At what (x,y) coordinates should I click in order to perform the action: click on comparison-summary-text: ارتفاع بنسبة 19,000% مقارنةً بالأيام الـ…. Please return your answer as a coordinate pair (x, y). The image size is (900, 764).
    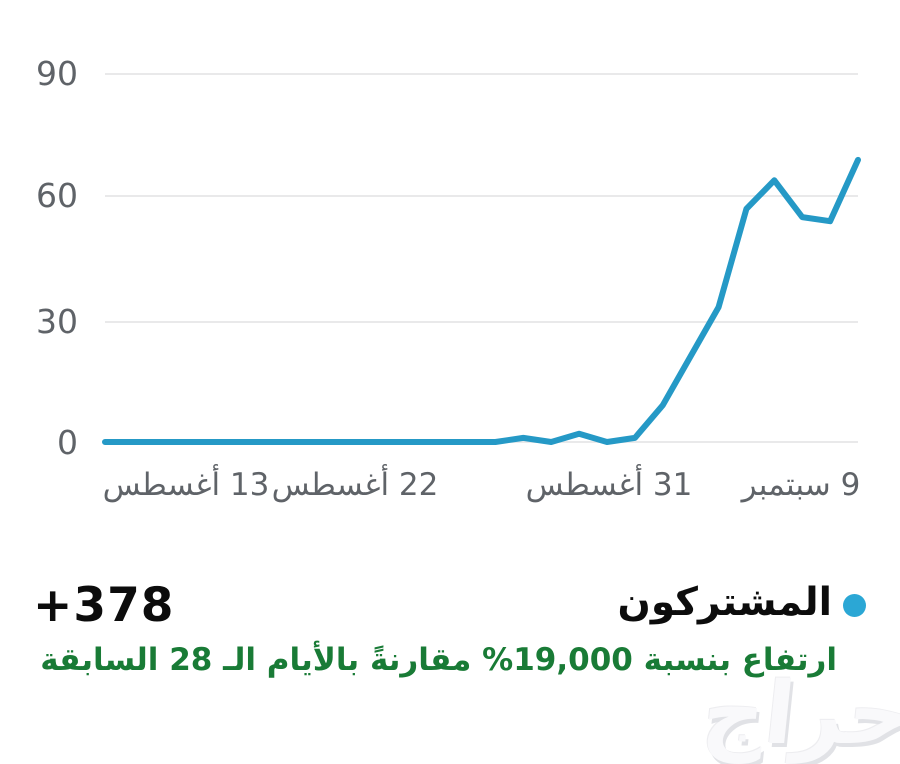
    Looking at the image, I should click on (438, 660).